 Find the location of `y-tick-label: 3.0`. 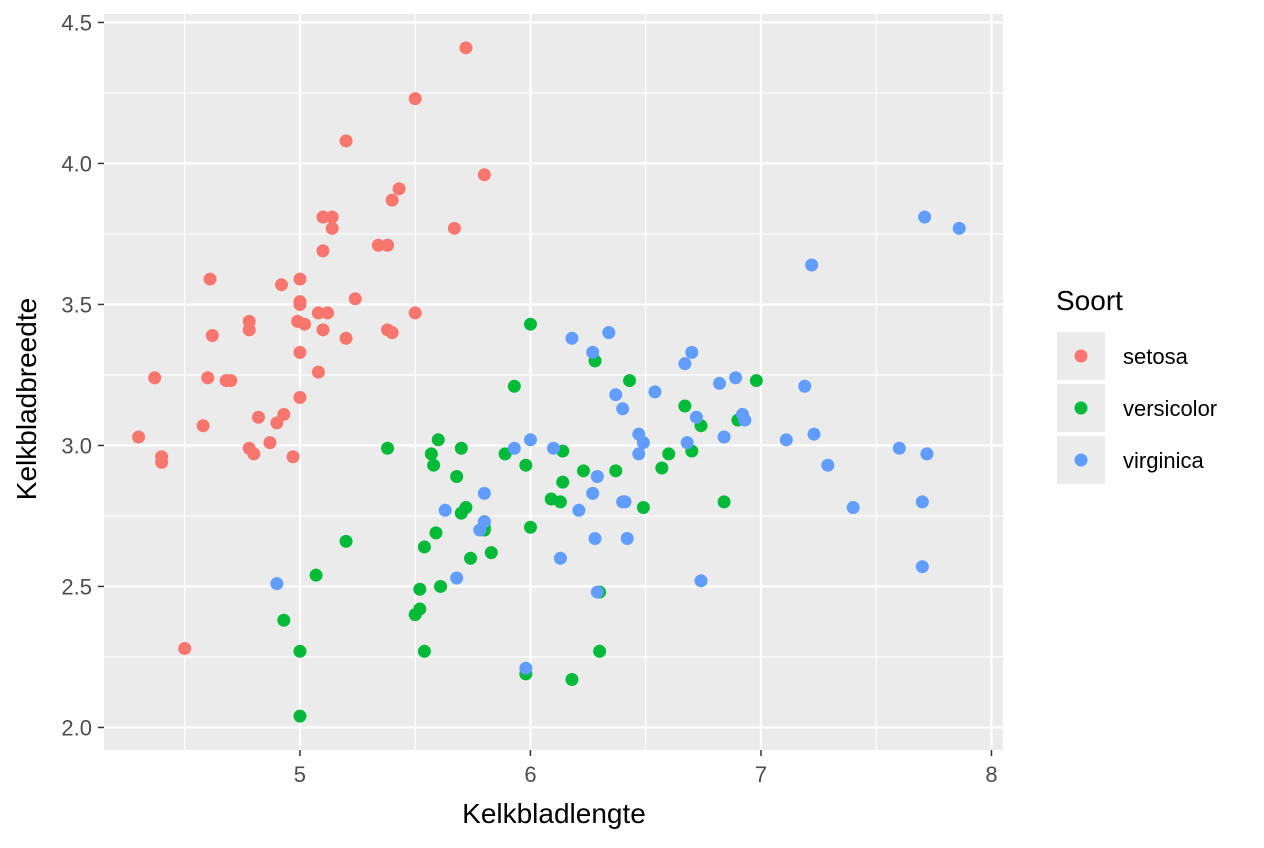

y-tick-label: 3.0 is located at coordinates (76, 445).